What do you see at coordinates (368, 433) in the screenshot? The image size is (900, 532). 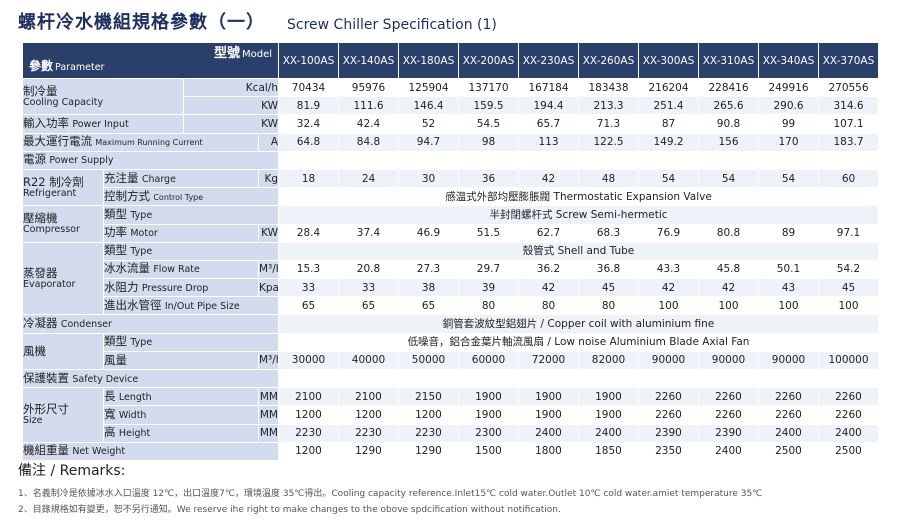 I see `cell: 2230` at bounding box center [368, 433].